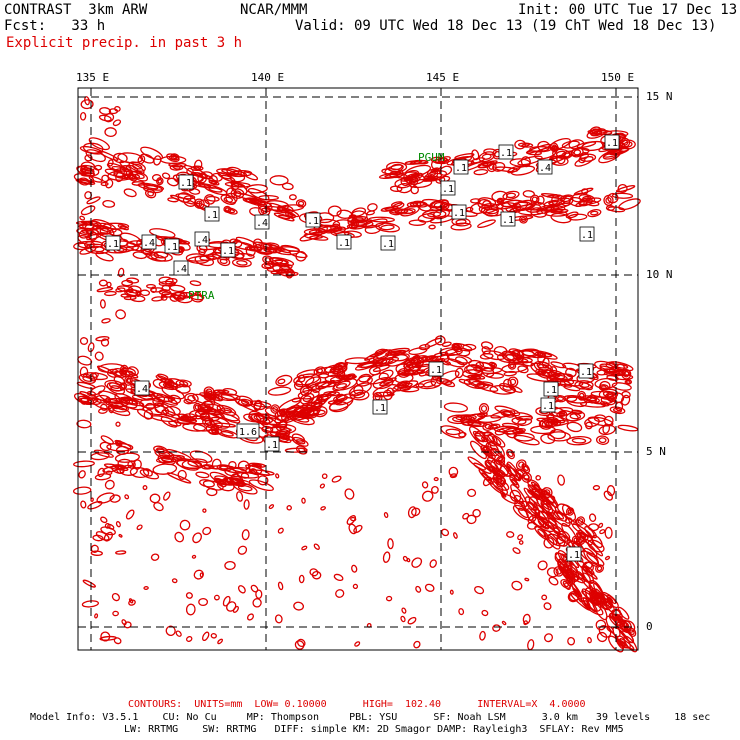 Image resolution: width=740 pixels, height=740 pixels. I want to click on contour-label: 1.6, so click(248, 431).